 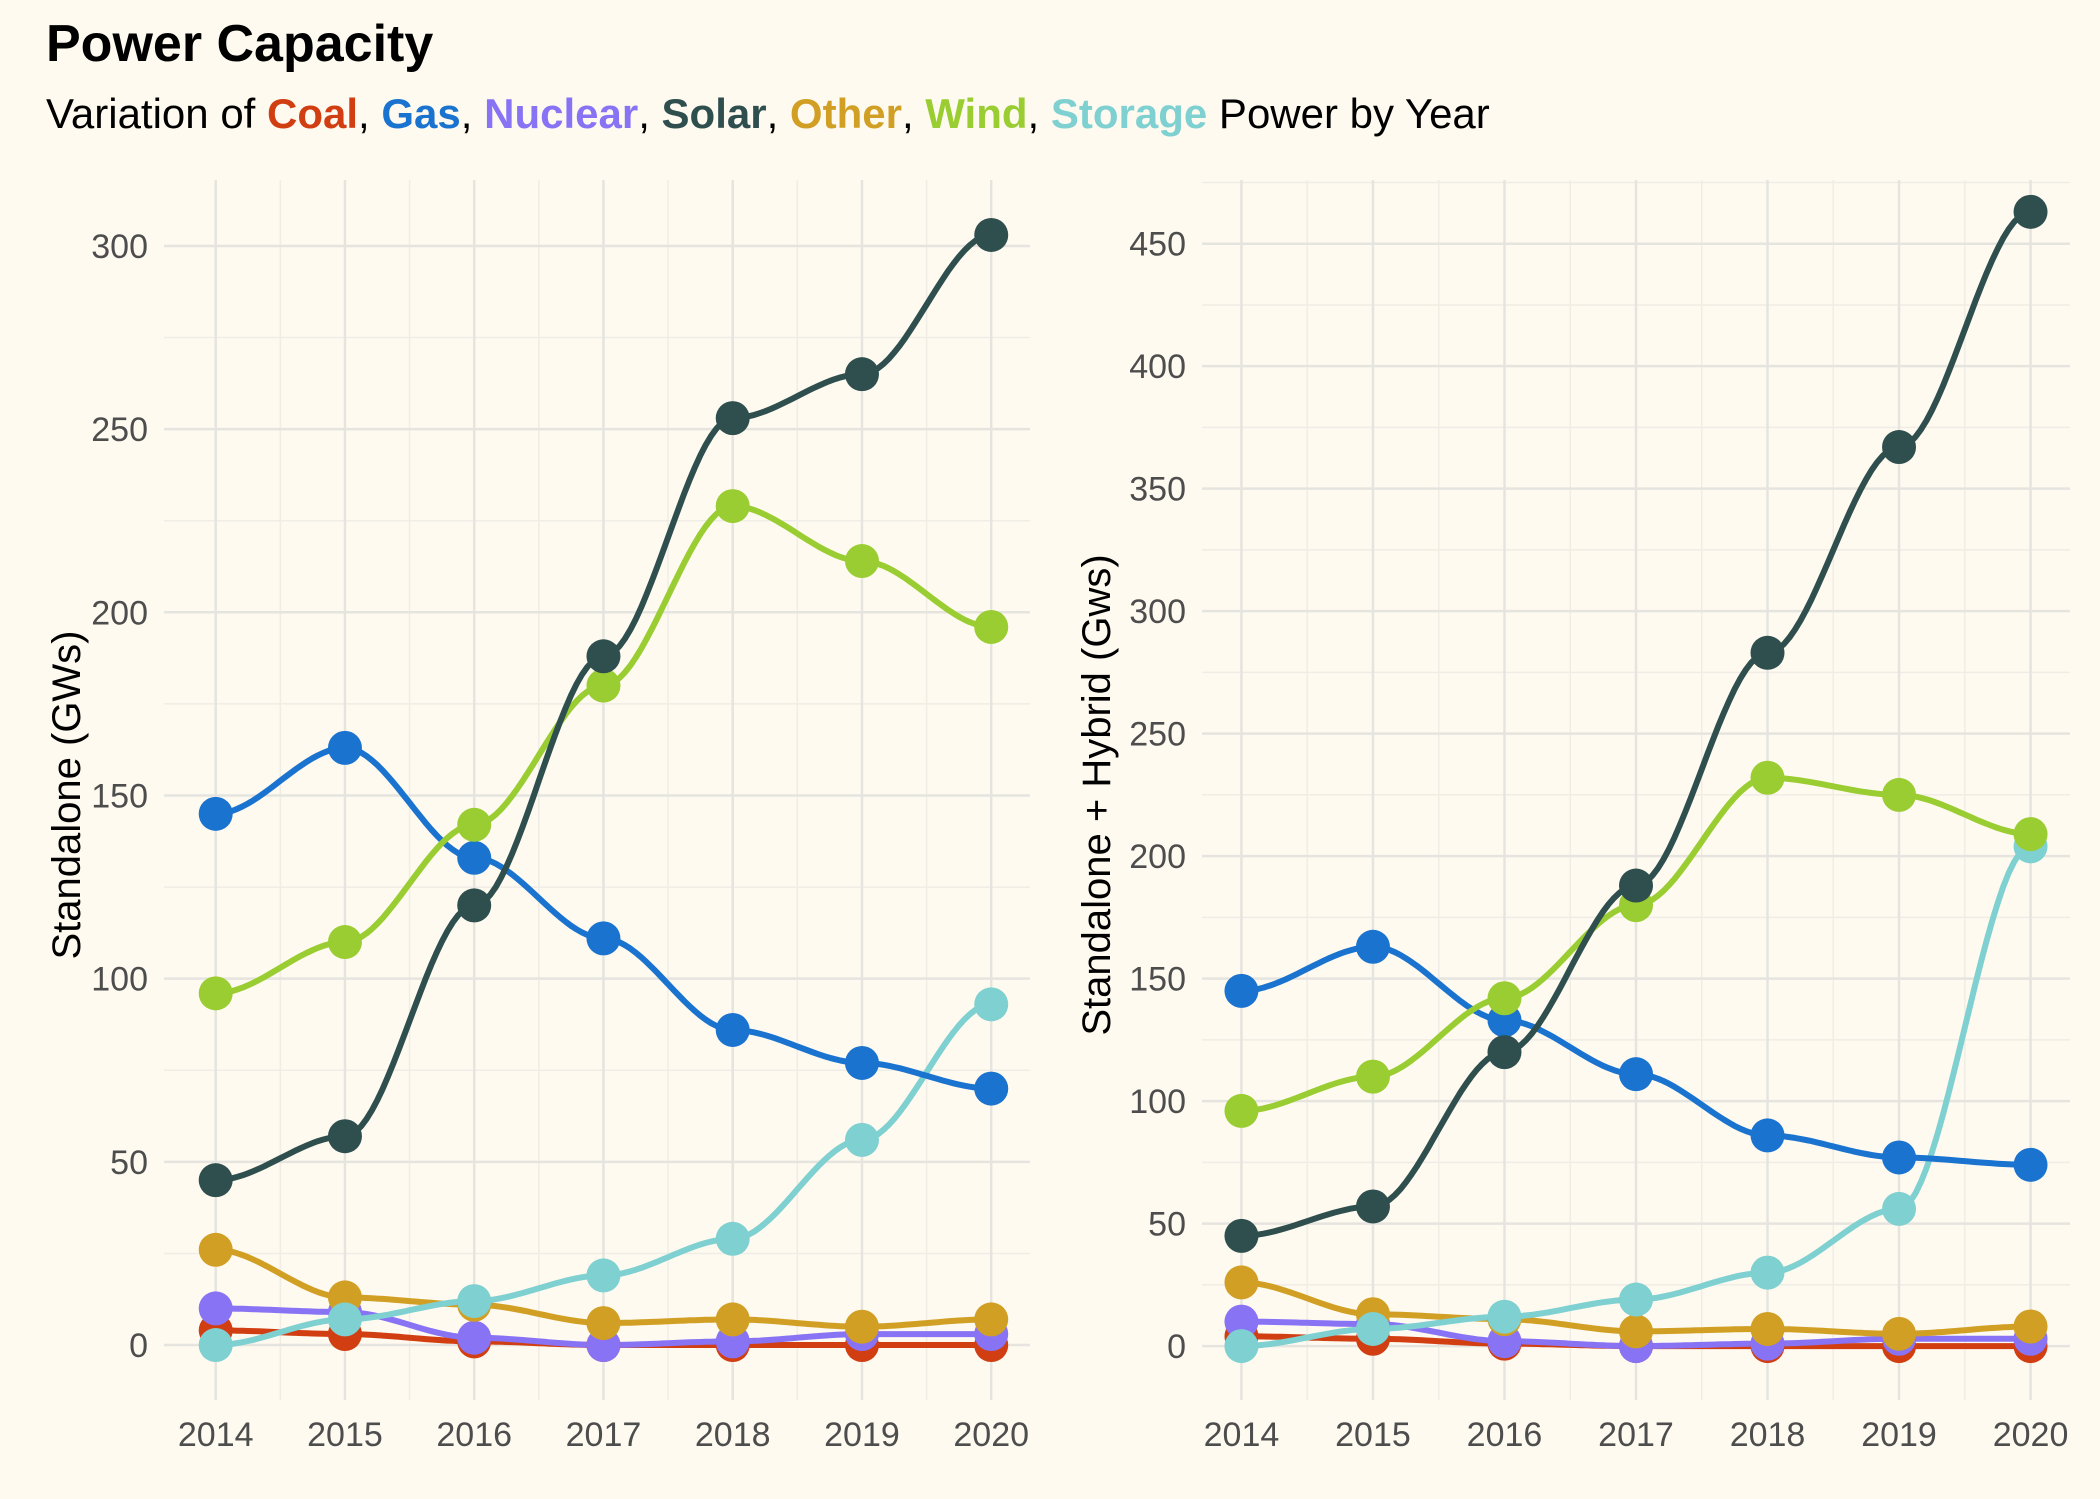 What do you see at coordinates (1157, 490) in the screenshot?
I see `y-tick-label: 350` at bounding box center [1157, 490].